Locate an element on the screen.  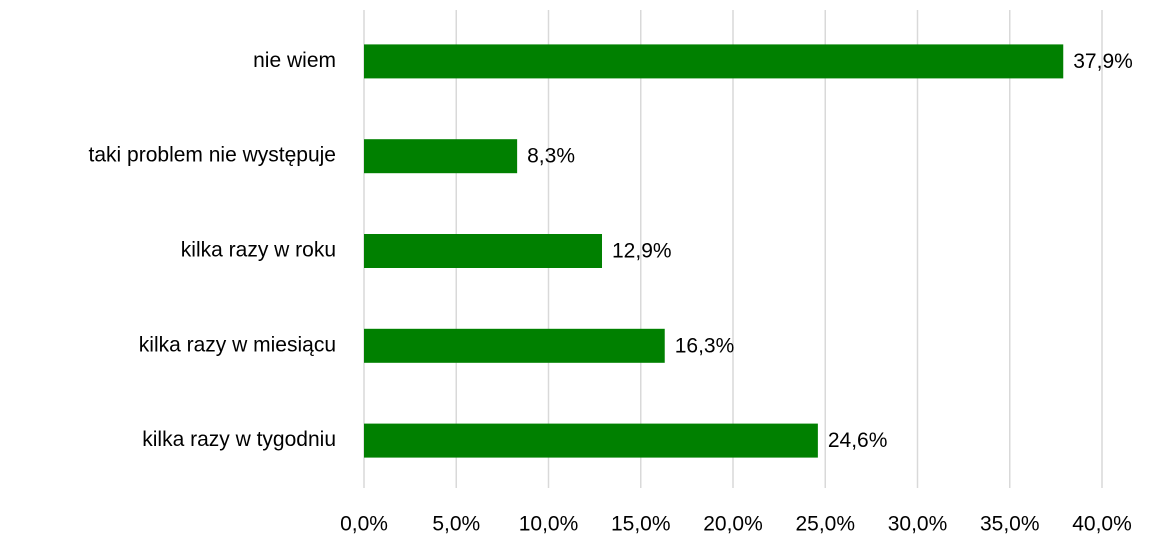
y-tick-label: nie wiem is located at coordinates (294, 60).